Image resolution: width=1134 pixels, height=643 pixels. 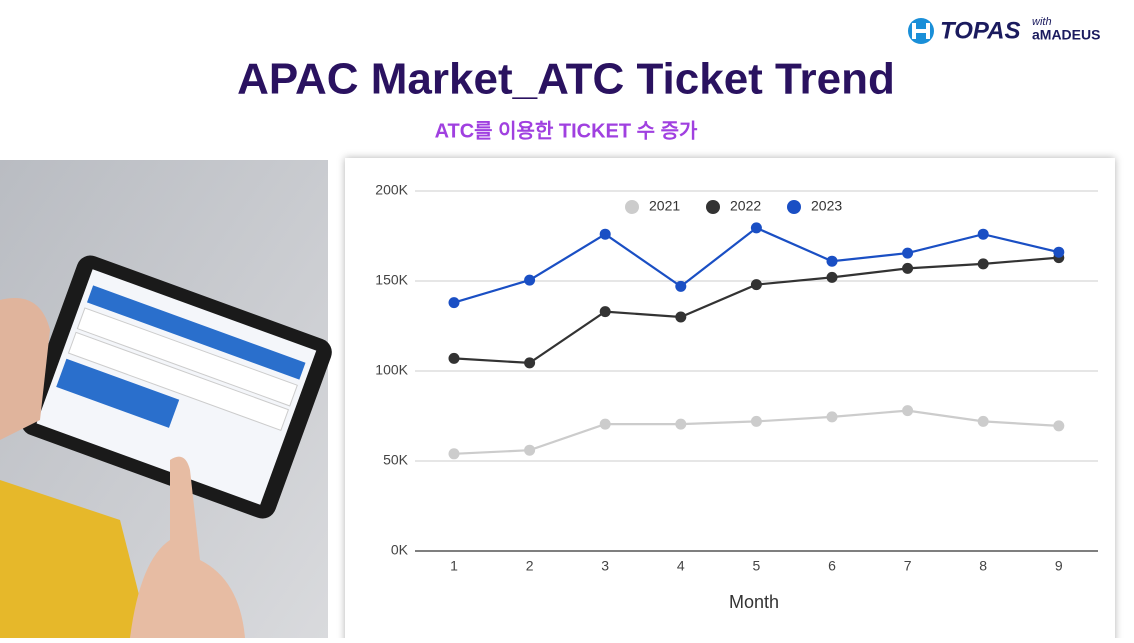 What do you see at coordinates (757, 566) in the screenshot?
I see `x-tick-label: 5` at bounding box center [757, 566].